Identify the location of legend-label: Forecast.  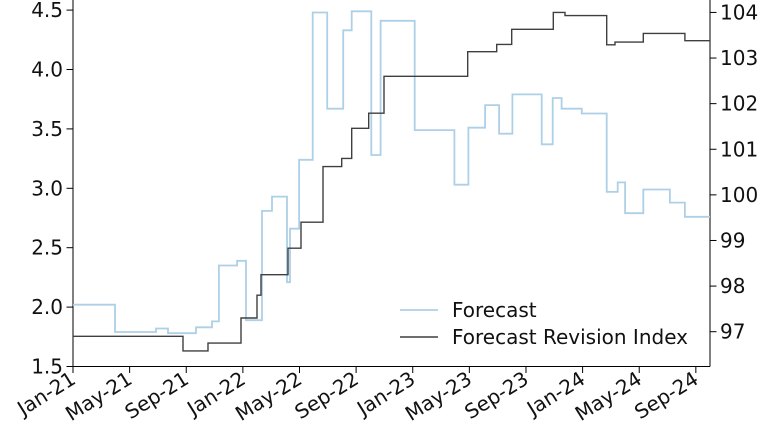
(494, 310).